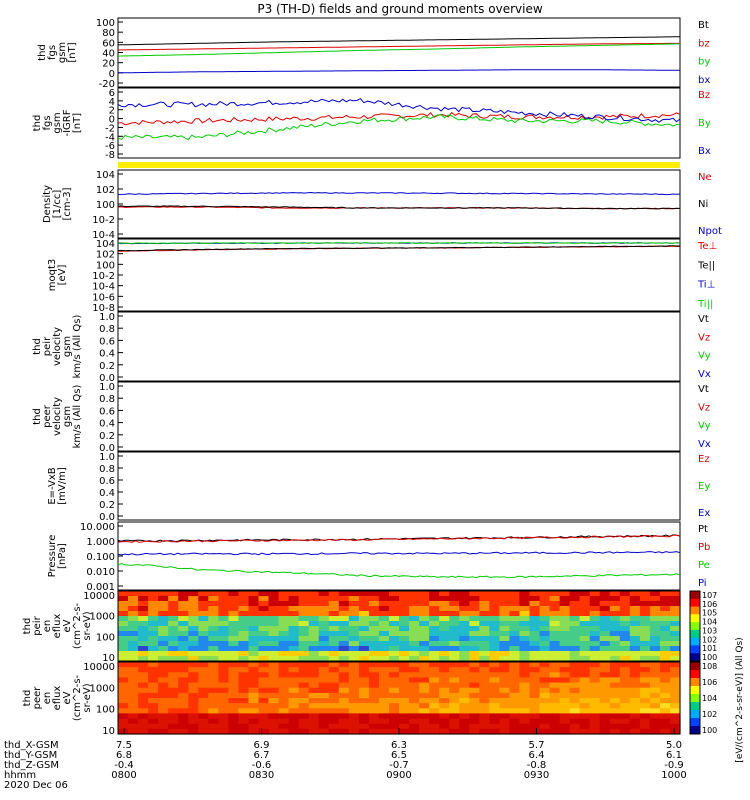 This screenshot has height=800, width=750. I want to click on ion_spec-ylabel-line: sr-eV), so click(87, 625).